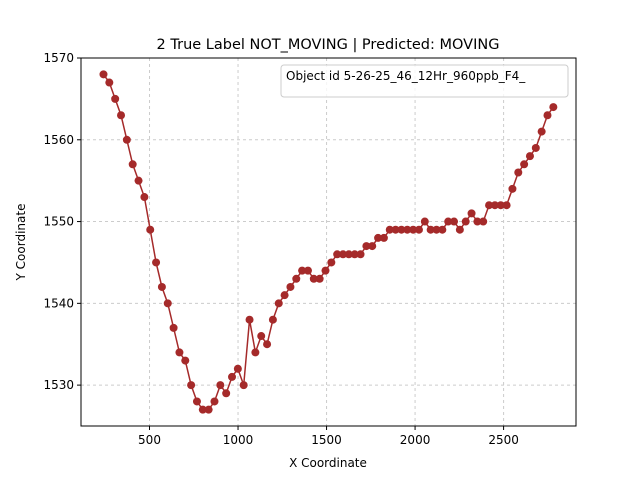  Describe the element at coordinates (58, 58) in the screenshot. I see `y-tick-label: 1570` at that location.